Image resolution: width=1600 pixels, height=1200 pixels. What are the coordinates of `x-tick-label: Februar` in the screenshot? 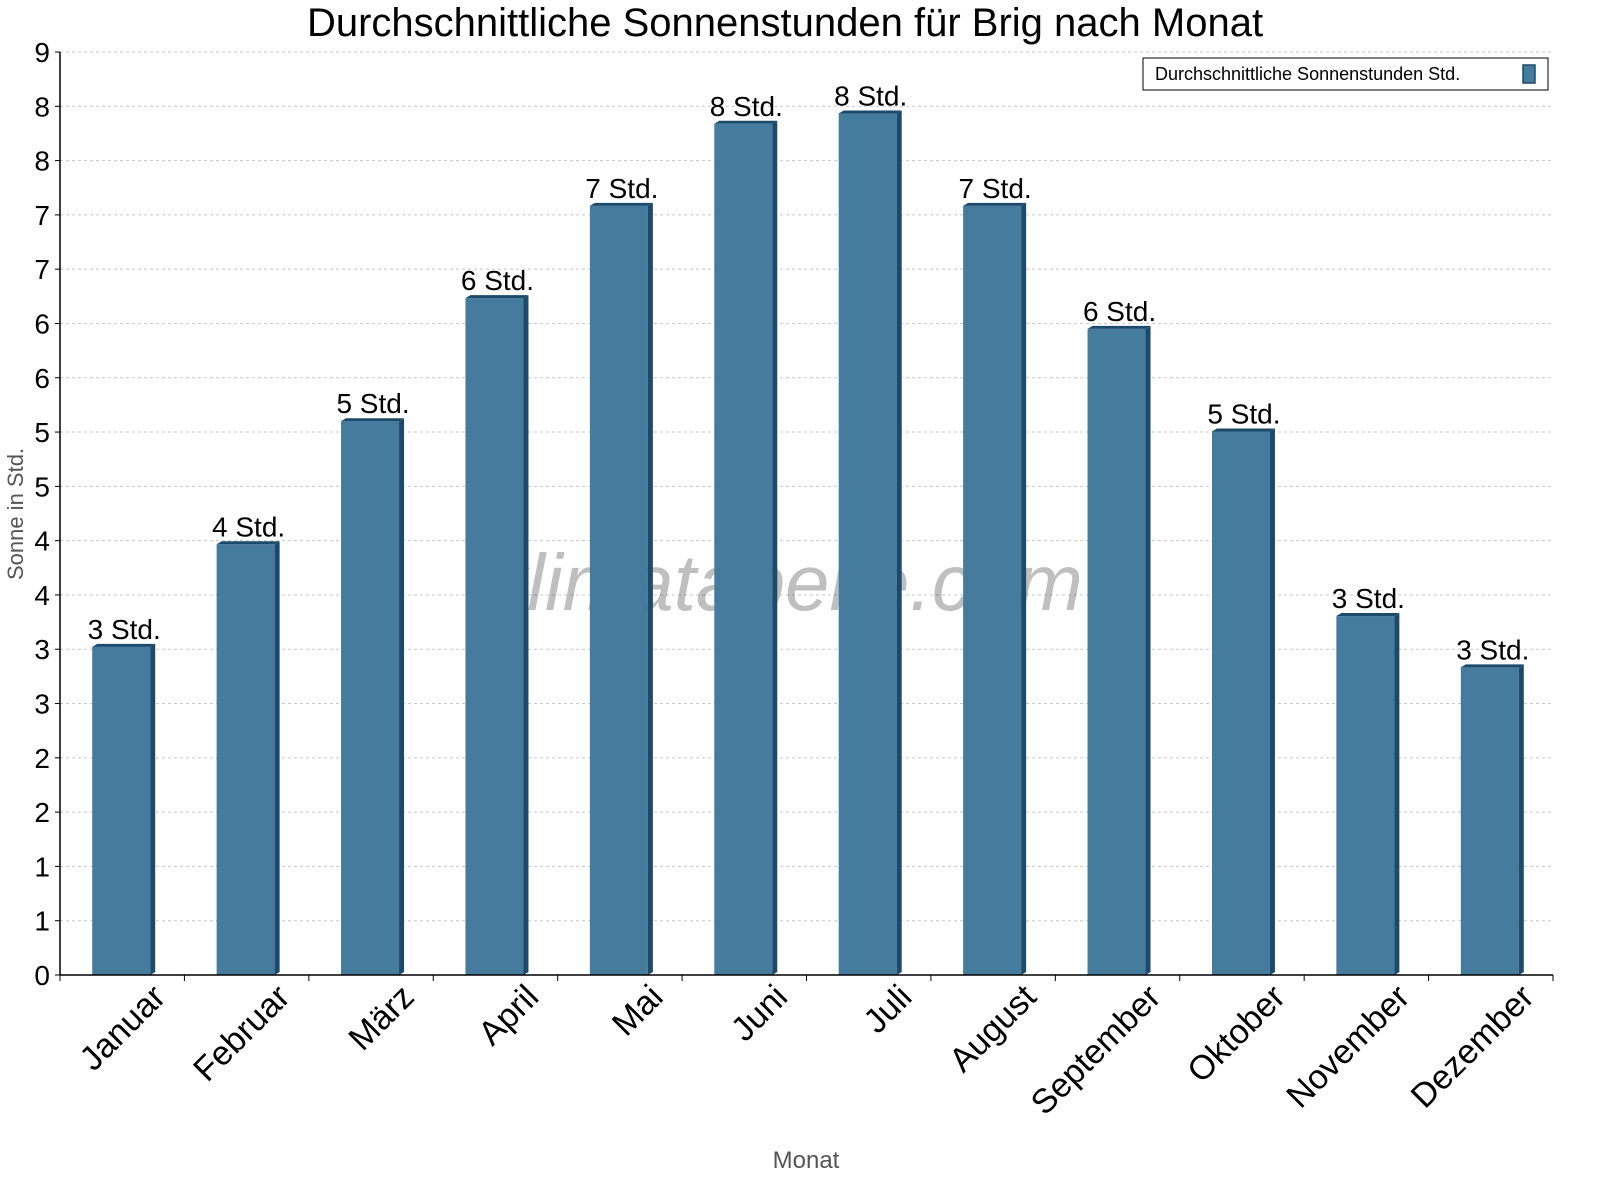 It's located at (241, 1033).